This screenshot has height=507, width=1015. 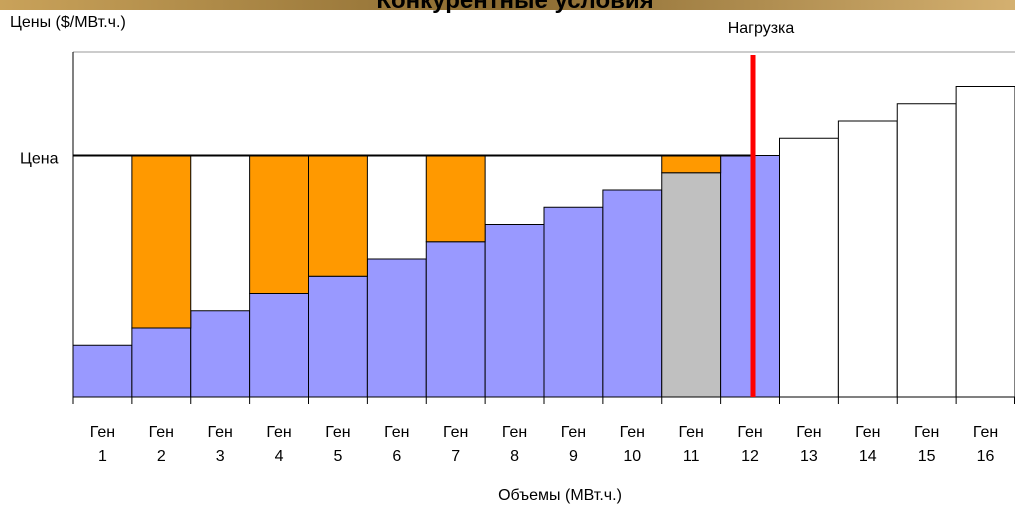 What do you see at coordinates (514, 7) in the screenshot?
I see `chart-title: Конкурентные условия` at bounding box center [514, 7].